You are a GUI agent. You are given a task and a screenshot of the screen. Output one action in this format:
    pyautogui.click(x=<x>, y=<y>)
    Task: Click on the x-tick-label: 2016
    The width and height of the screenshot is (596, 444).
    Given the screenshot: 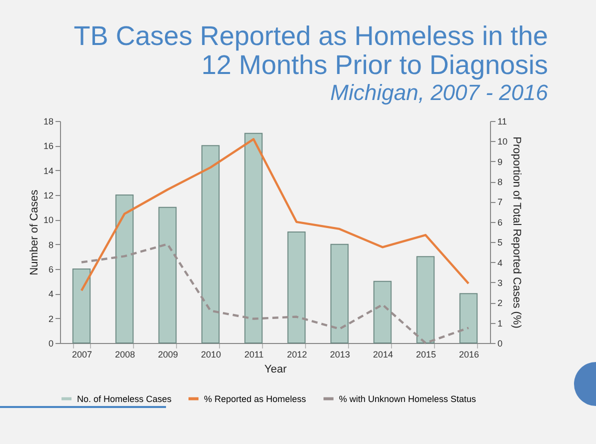 What is the action you would take?
    pyautogui.click(x=469, y=355)
    